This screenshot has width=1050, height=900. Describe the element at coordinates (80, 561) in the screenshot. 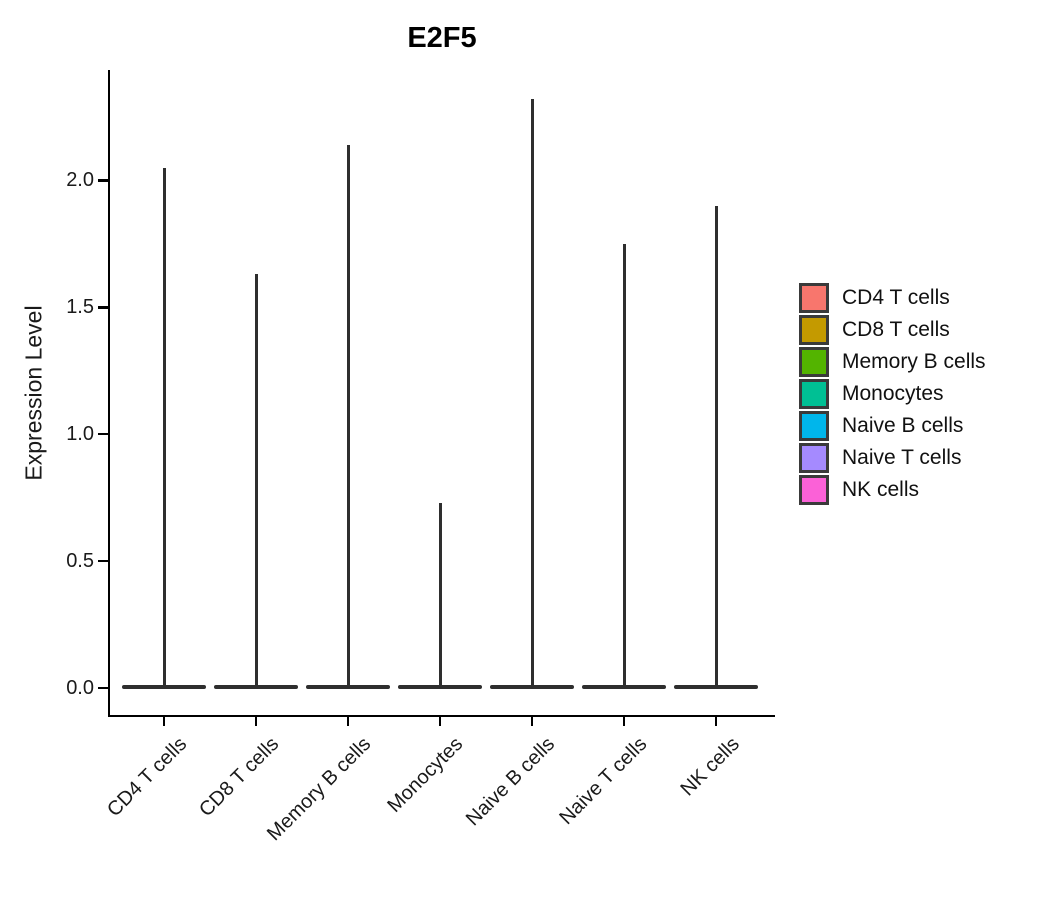

I see `y-tick-label: 0.5` at that location.